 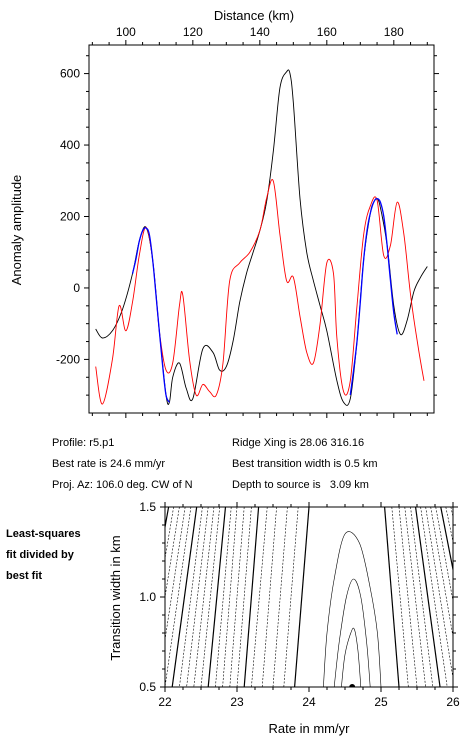 What do you see at coordinates (305, 464) in the screenshot?
I see `transition-width-info: Best transition width is 0.5 km` at bounding box center [305, 464].